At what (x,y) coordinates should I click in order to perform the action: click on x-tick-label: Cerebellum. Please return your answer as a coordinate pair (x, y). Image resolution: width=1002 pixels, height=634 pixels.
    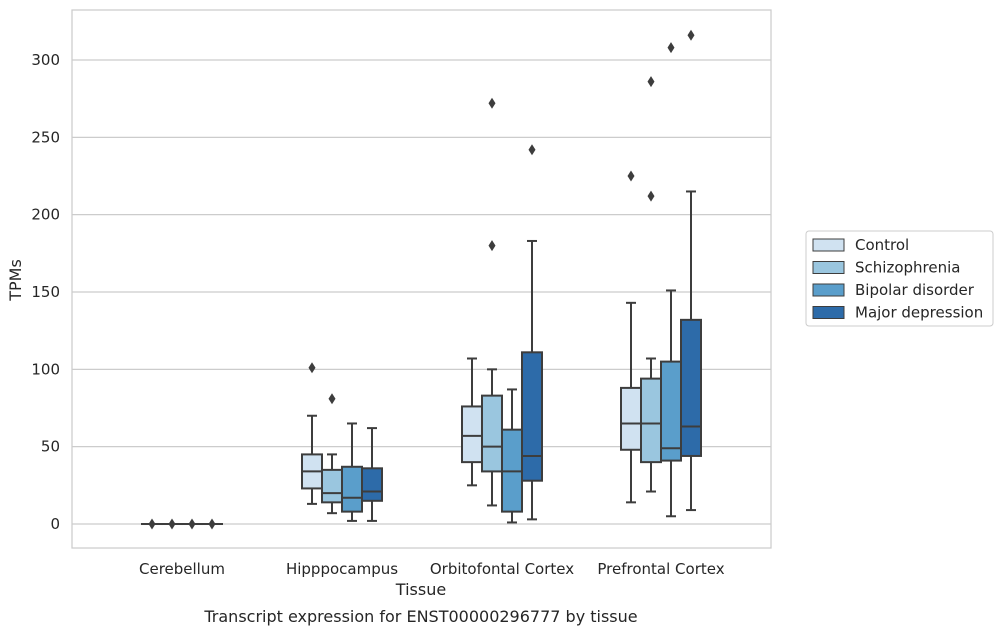
    Looking at the image, I should click on (182, 569).